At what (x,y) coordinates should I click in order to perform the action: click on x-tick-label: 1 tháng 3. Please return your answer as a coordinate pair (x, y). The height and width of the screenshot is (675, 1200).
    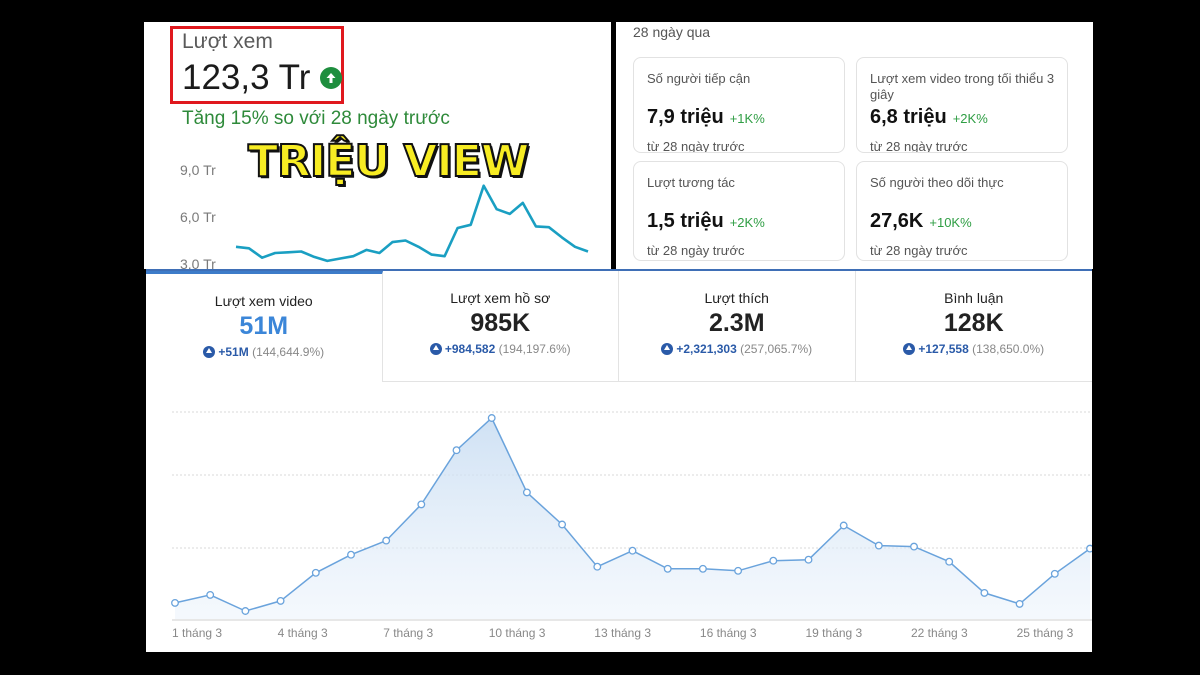
    Looking at the image, I should click on (197, 633).